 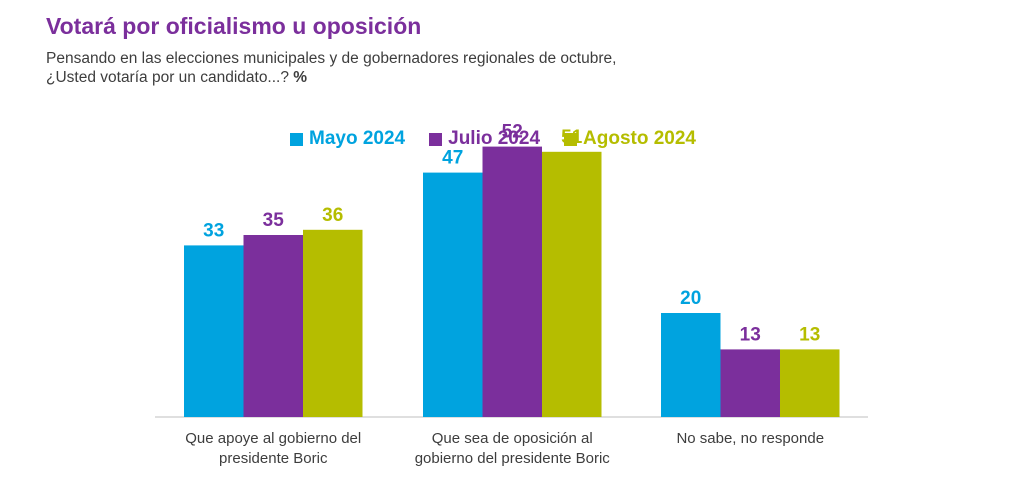 What do you see at coordinates (300, 77) in the screenshot?
I see `unit-label: %` at bounding box center [300, 77].